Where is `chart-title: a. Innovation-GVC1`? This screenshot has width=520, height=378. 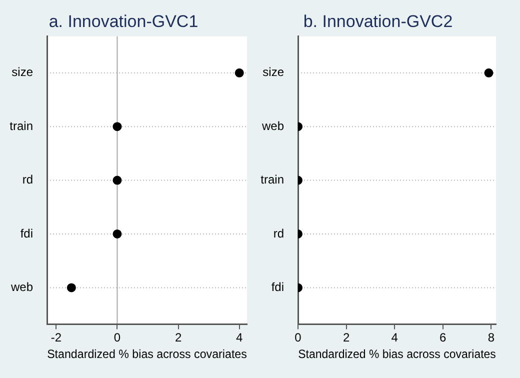
chart-title: a. Innovation-GVC1 is located at coordinates (123, 21).